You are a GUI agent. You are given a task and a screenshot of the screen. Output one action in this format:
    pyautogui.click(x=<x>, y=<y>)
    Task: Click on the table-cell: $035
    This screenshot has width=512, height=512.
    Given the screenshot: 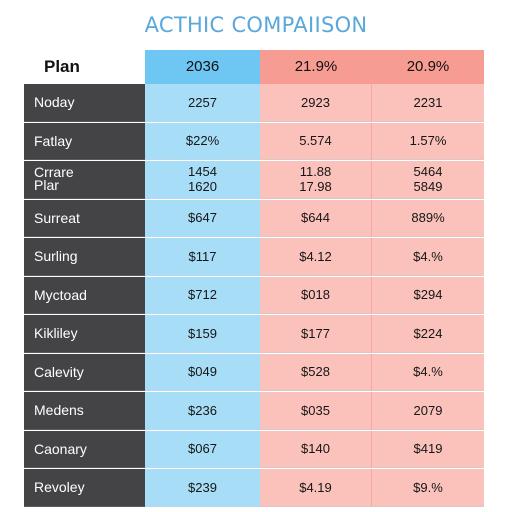 What is the action you would take?
    pyautogui.click(x=316, y=411)
    